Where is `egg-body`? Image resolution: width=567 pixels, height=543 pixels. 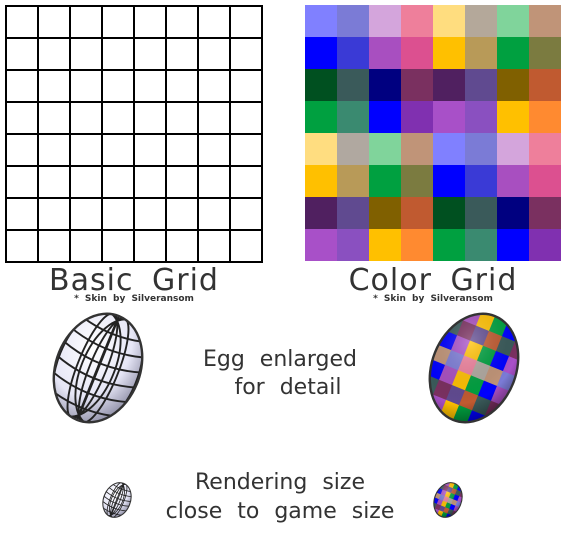 egg-body is located at coordinates (117, 500).